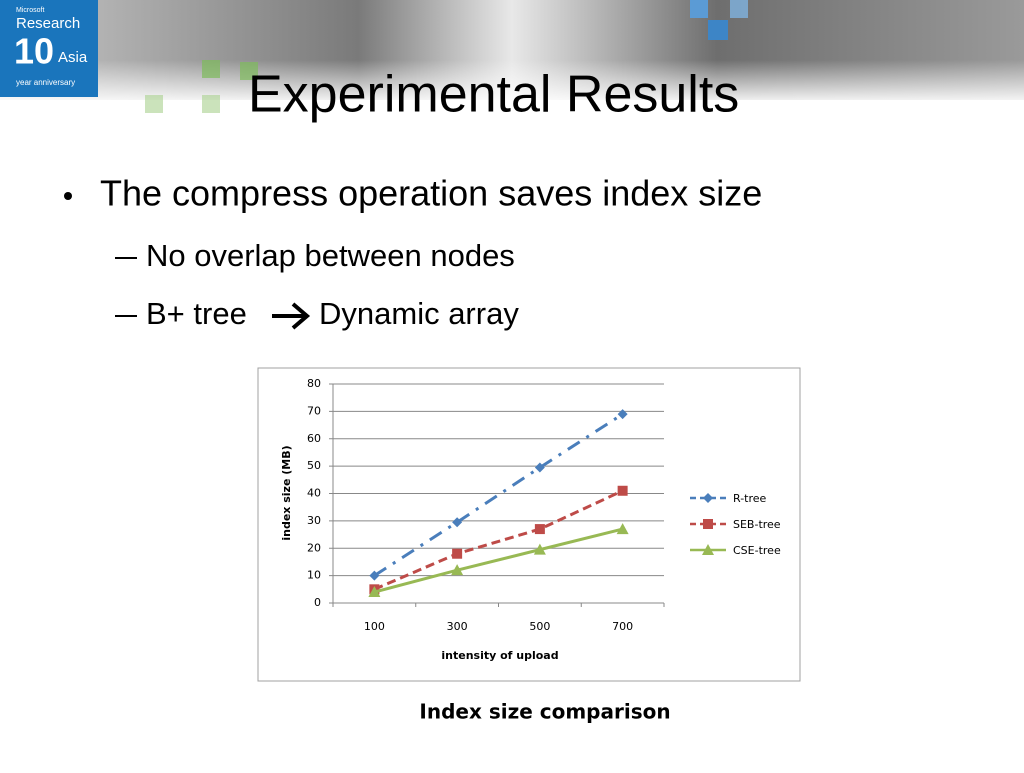 The height and width of the screenshot is (773, 1024). Describe the element at coordinates (544, 712) in the screenshot. I see `caption: Index size comparison` at that location.